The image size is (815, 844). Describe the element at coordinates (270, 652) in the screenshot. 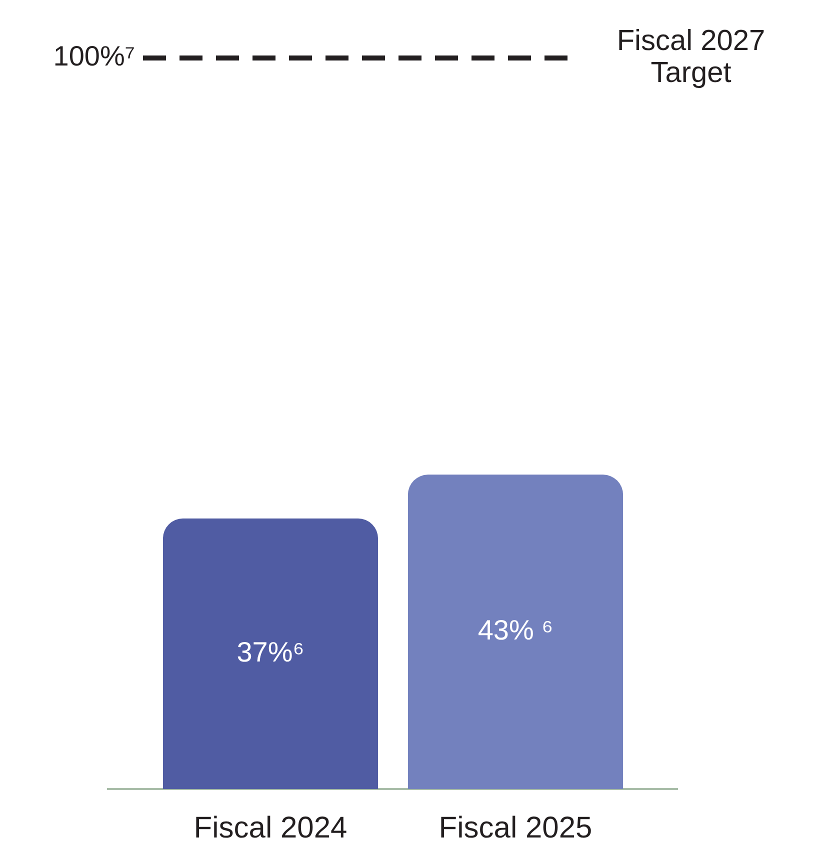

I see `data-label: 37%⁶` at that location.